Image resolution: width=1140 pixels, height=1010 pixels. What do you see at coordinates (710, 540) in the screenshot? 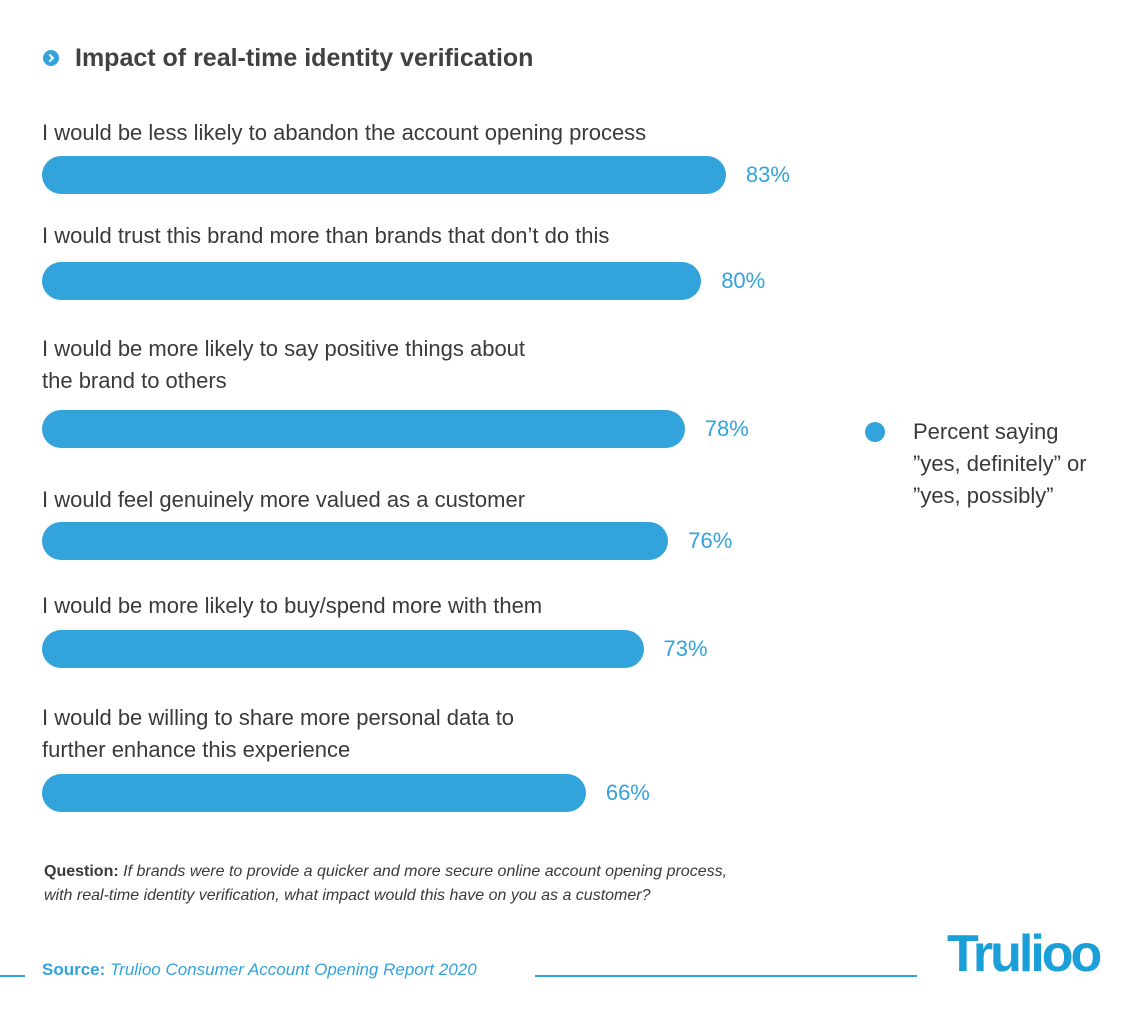
I see `value-label: 76%` at bounding box center [710, 540].